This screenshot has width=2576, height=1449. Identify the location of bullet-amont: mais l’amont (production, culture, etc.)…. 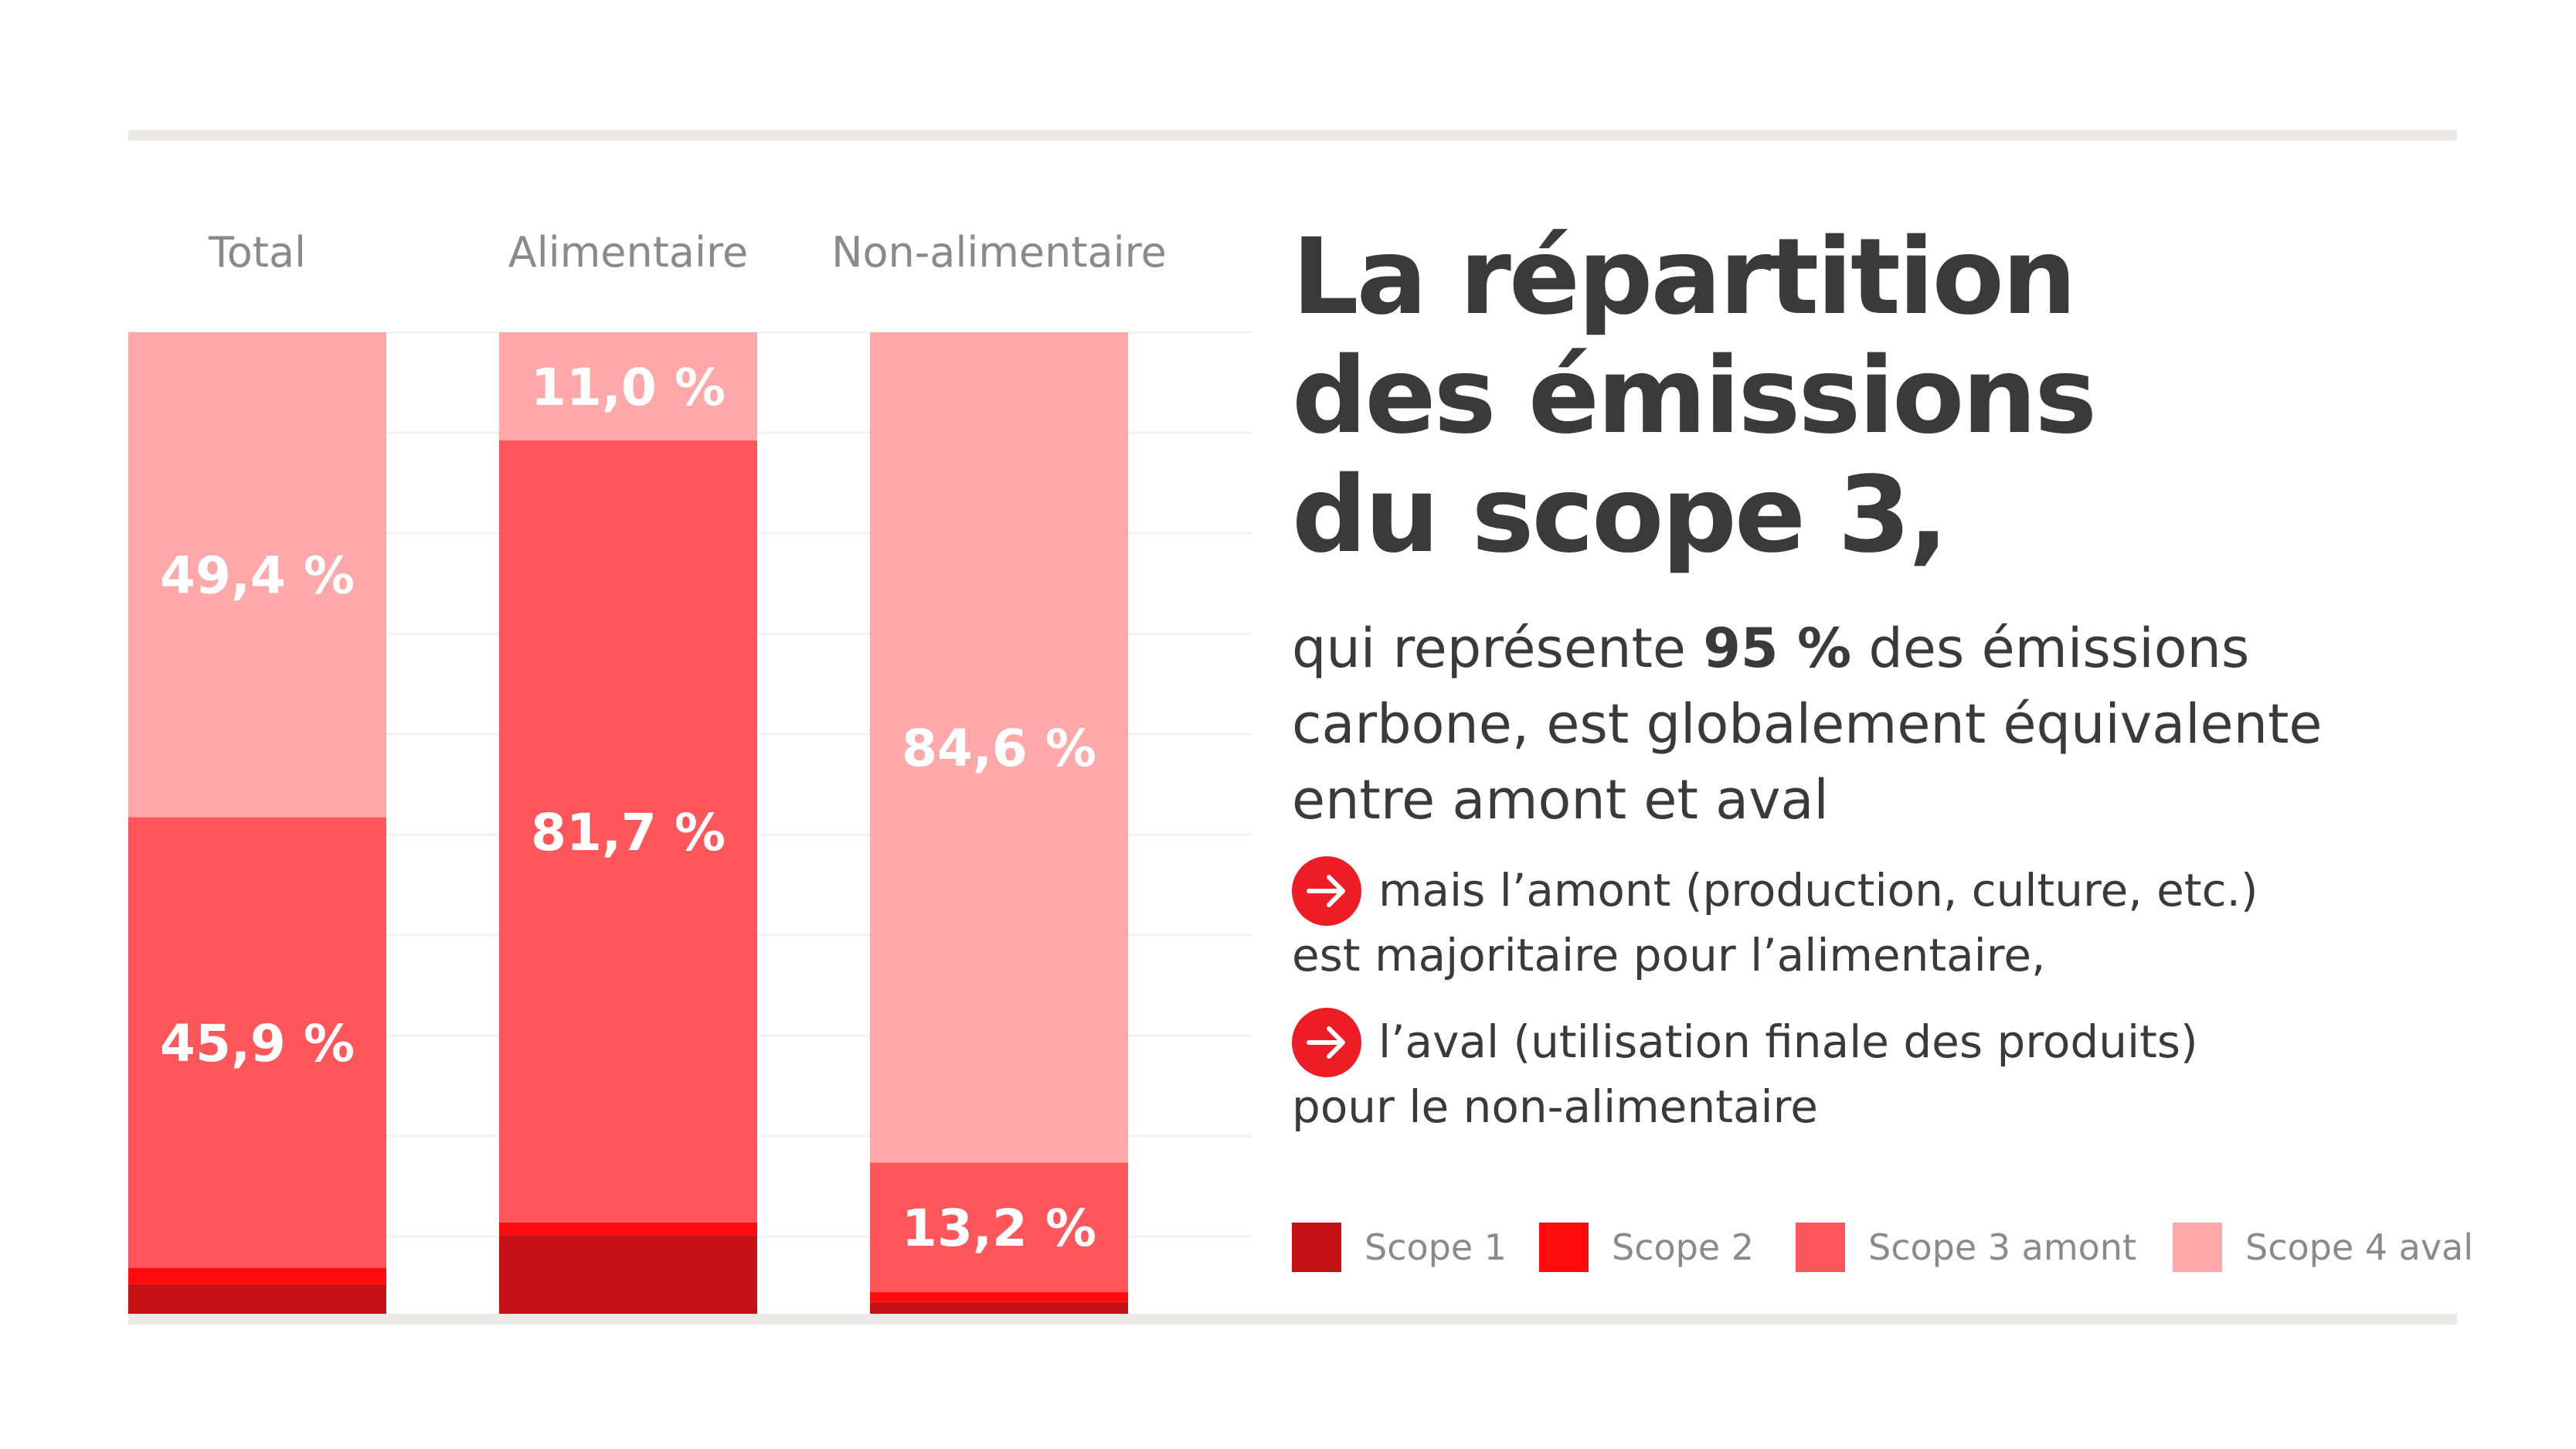
(1775, 922).